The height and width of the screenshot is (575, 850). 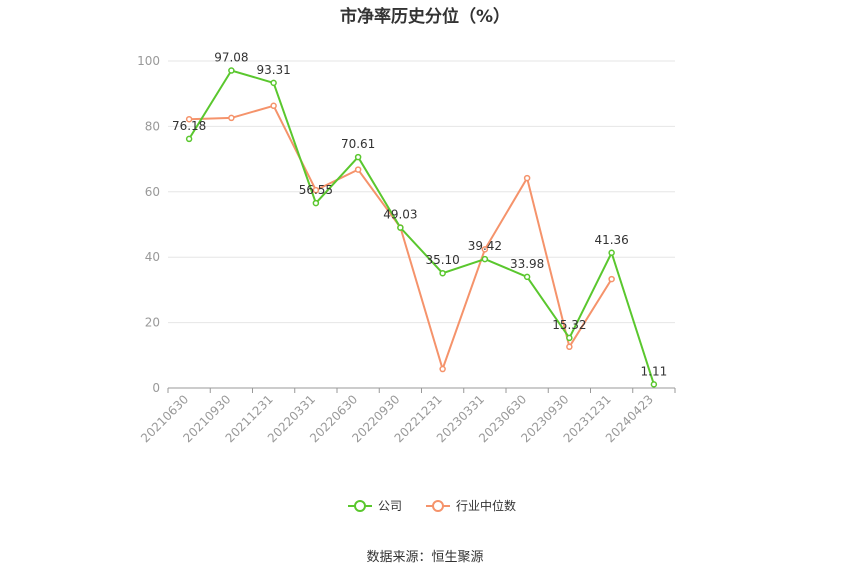 What do you see at coordinates (425, 17) in the screenshot?
I see `chart-title: 市净率历史分位（%）` at bounding box center [425, 17].